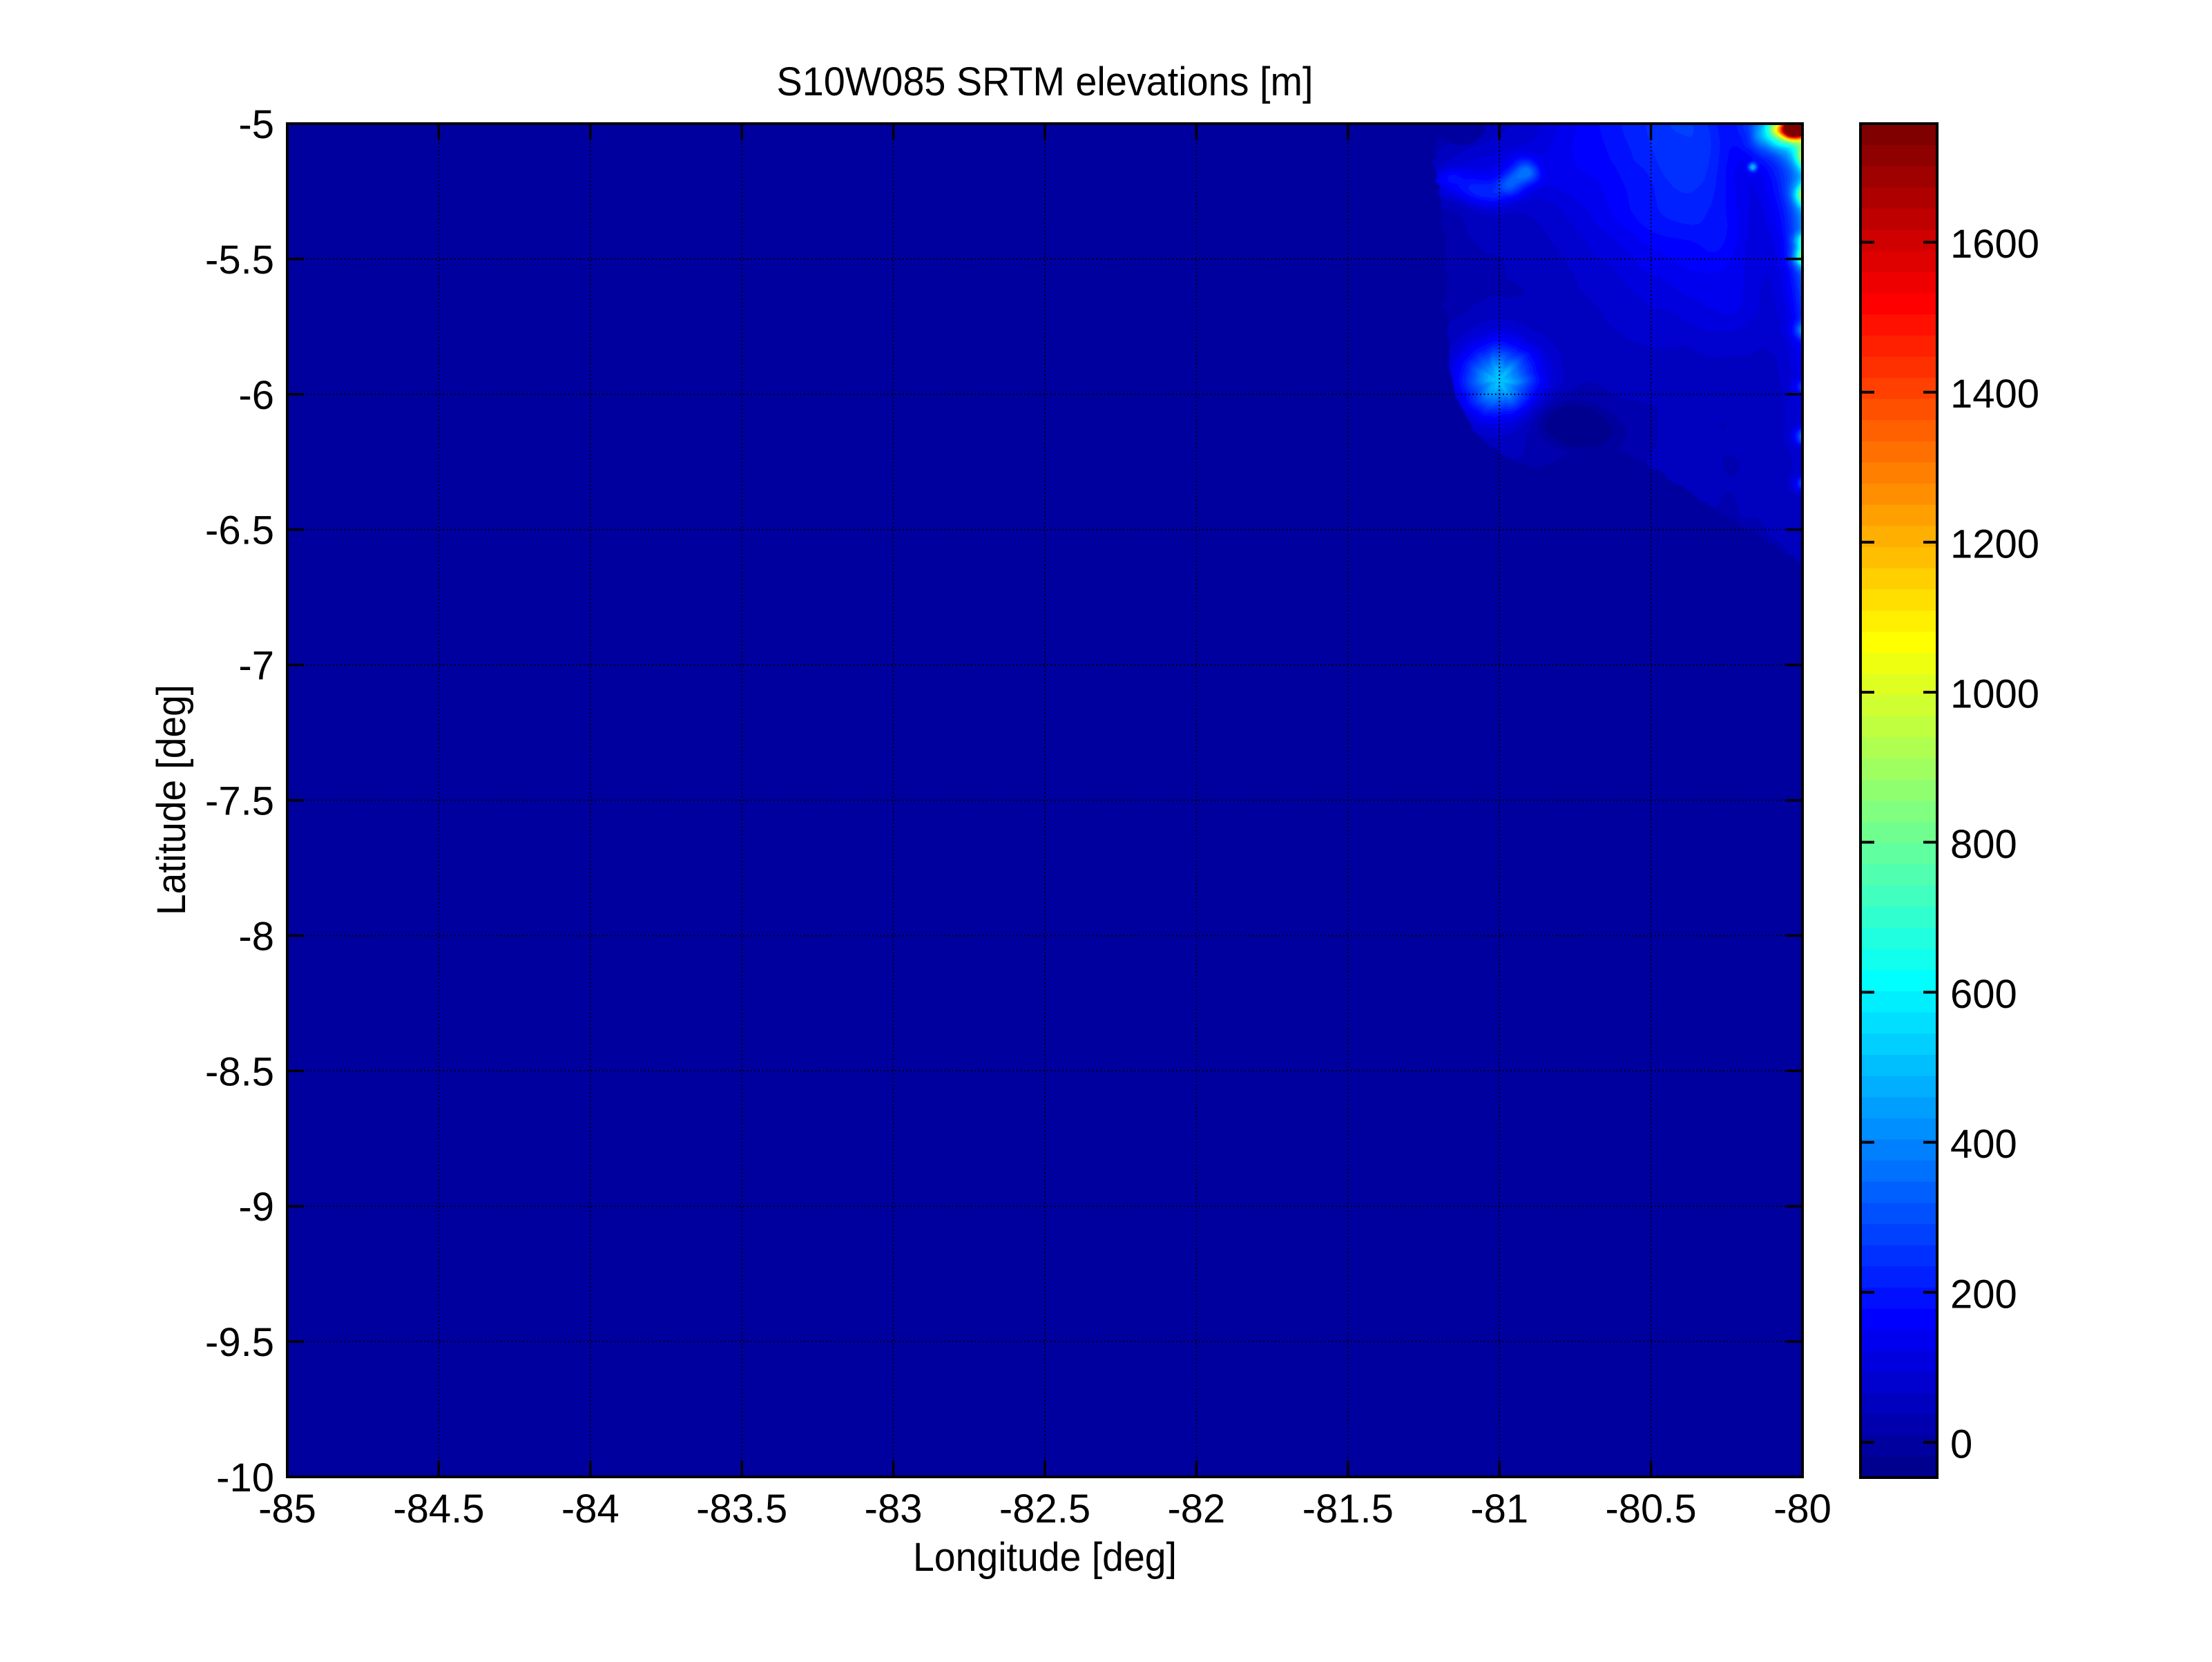 Image resolution: width=2212 pixels, height=1662 pixels. Describe the element at coordinates (1499, 1509) in the screenshot. I see `svg-text: -81` at that location.